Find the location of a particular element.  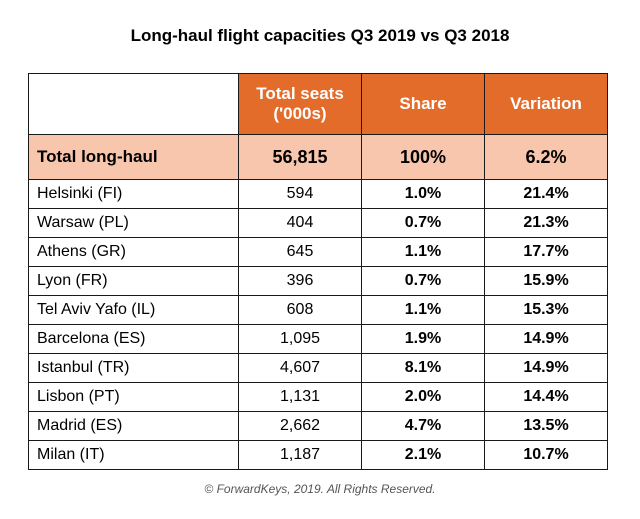

seats-cell: 1,187 is located at coordinates (300, 455).